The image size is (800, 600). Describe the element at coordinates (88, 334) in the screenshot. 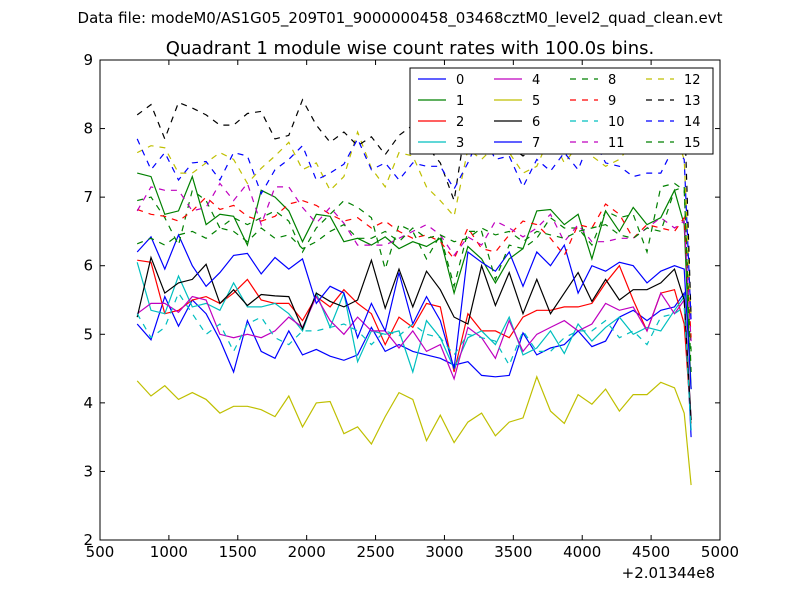

I see `y-tick-label: 5` at that location.